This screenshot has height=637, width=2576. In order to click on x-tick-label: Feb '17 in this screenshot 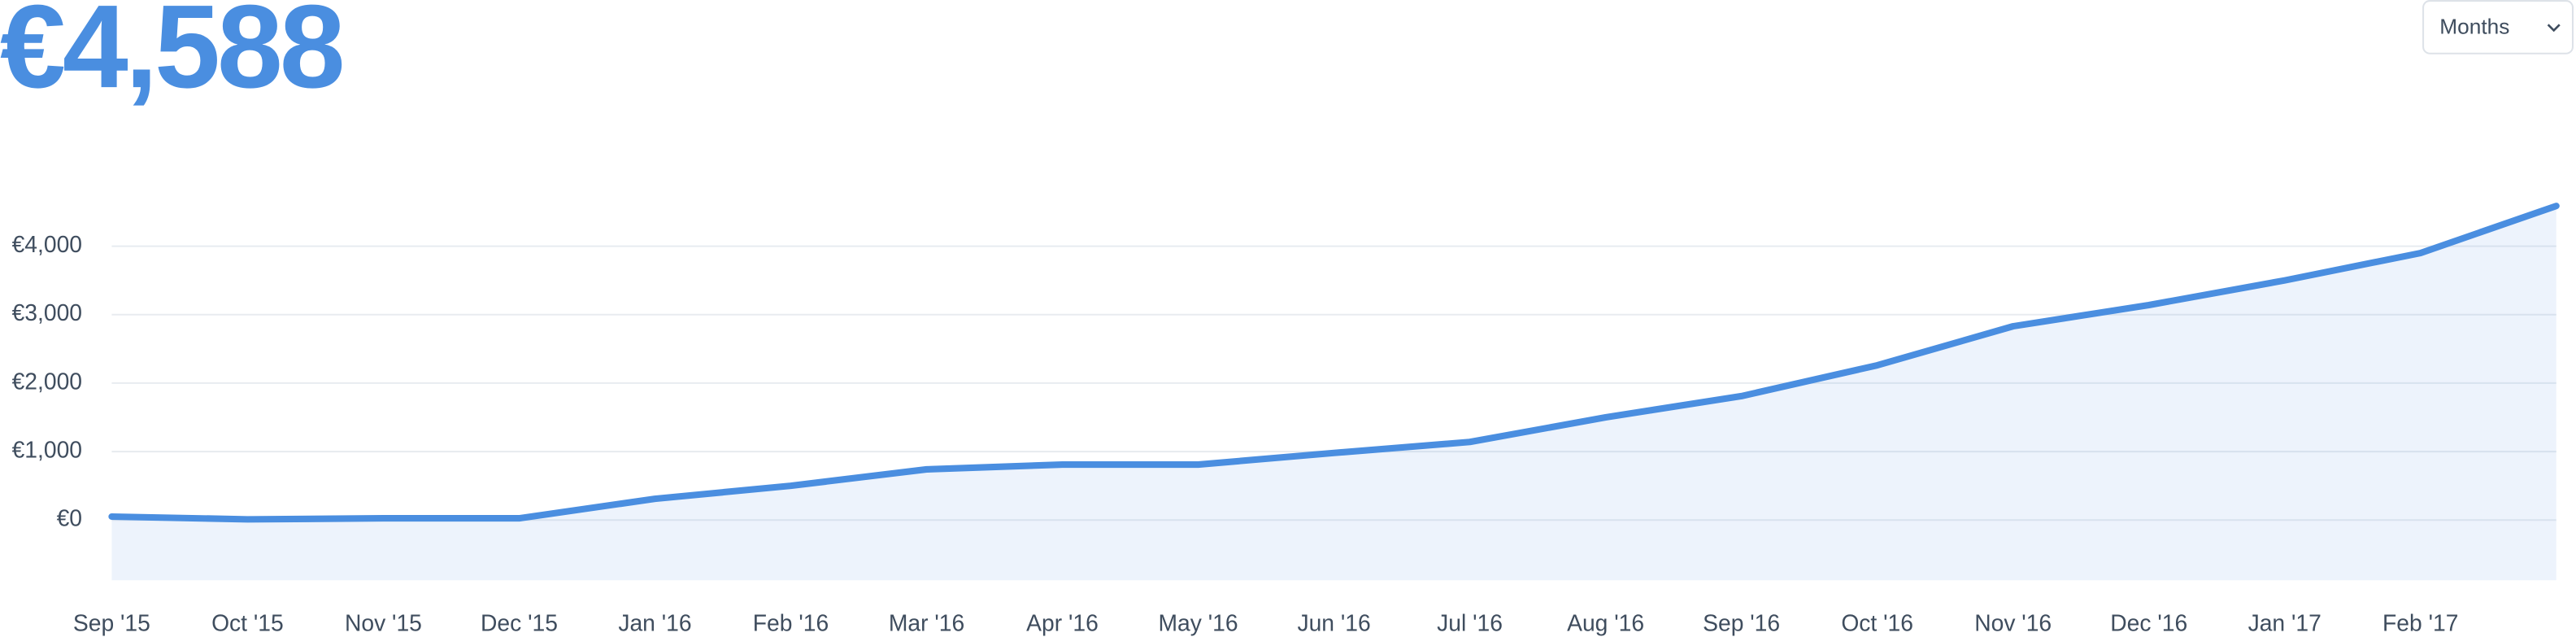, I will do `click(2420, 622)`.